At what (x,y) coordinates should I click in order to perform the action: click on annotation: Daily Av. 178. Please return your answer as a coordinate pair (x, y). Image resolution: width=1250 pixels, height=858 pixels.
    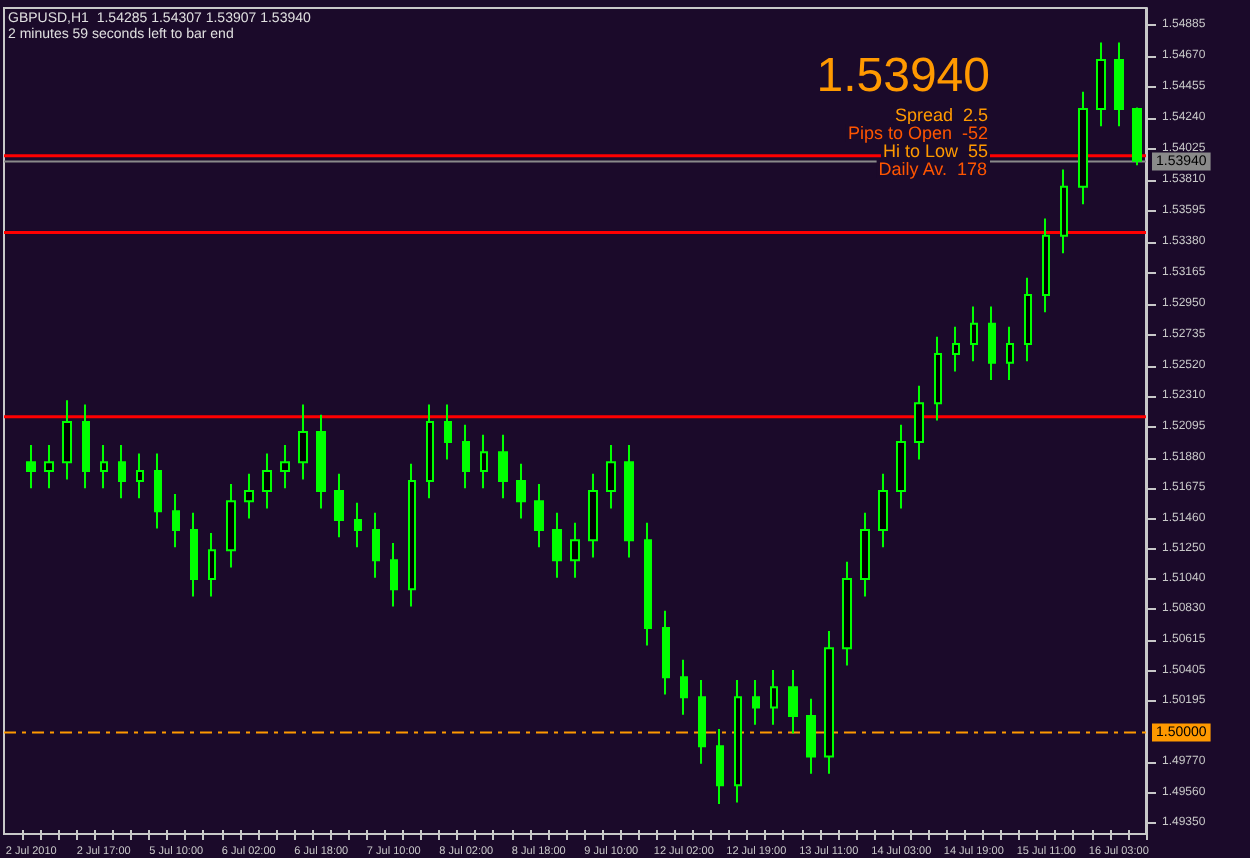
    Looking at the image, I should click on (933, 169).